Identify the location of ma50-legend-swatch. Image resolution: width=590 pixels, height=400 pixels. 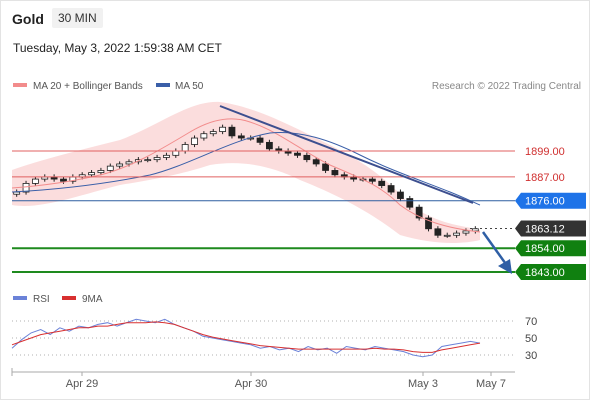
(163, 85).